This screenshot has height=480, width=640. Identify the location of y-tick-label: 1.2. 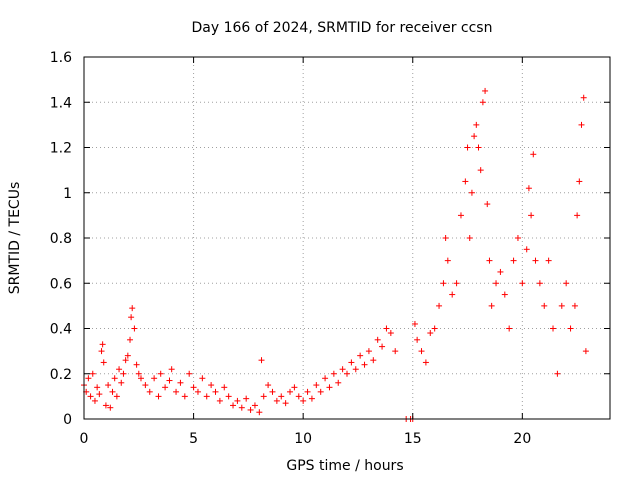
(61, 149).